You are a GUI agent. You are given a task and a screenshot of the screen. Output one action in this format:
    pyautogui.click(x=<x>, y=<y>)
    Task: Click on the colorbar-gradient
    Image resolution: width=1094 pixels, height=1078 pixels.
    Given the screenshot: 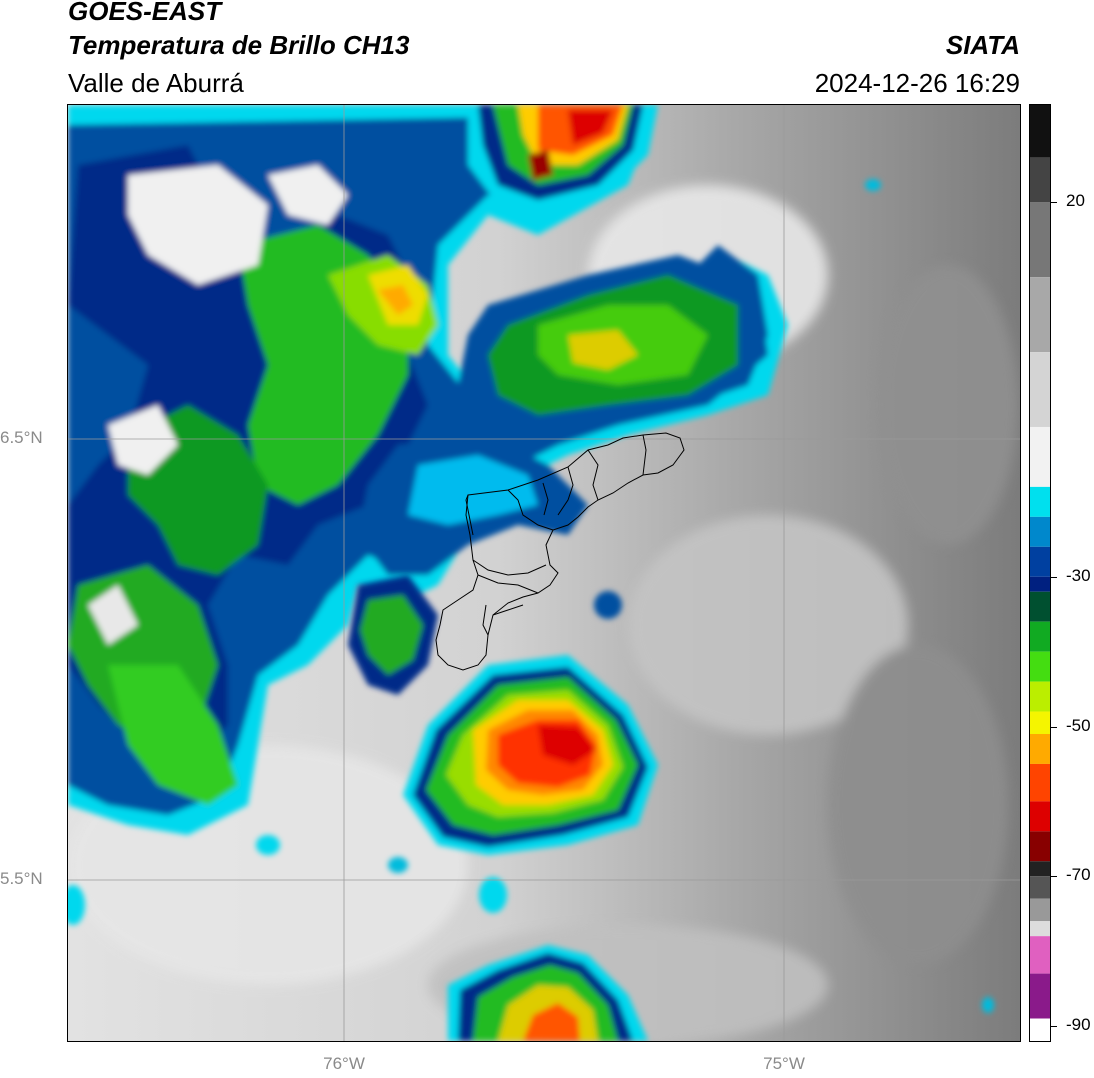 What is the action you would take?
    pyautogui.click(x=1040, y=573)
    